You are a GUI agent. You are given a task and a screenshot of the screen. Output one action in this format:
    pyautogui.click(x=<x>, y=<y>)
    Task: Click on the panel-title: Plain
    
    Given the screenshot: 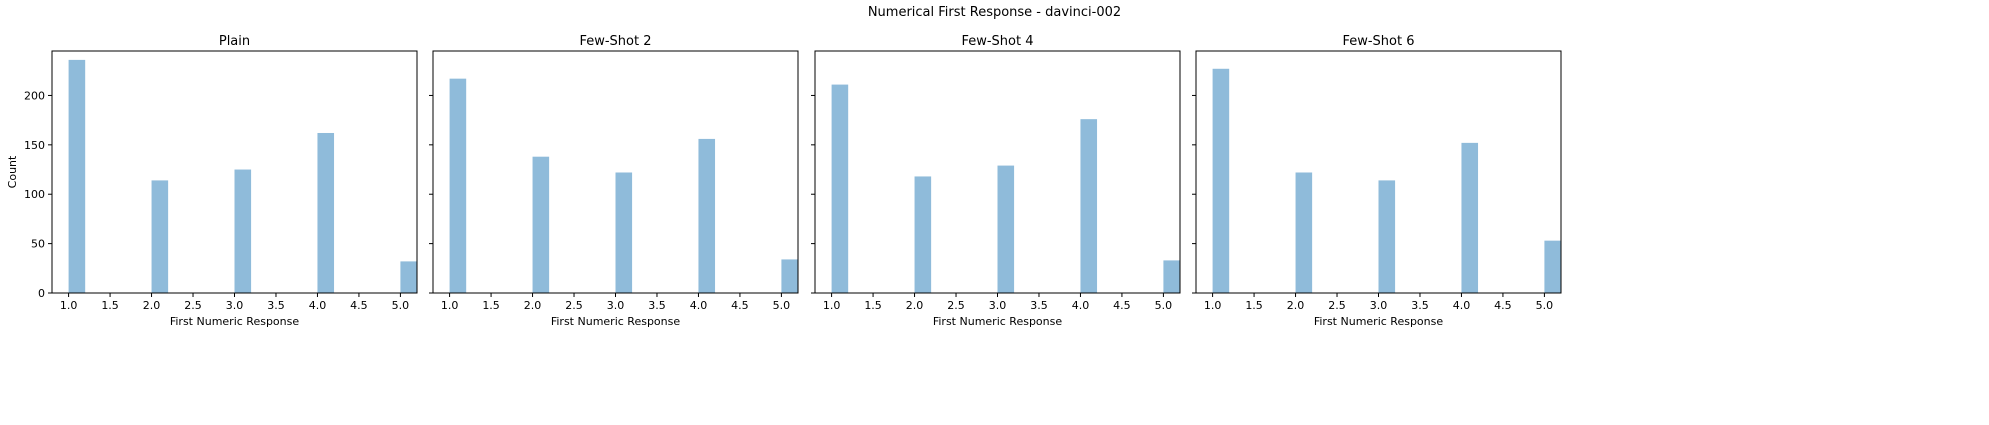 What is the action you would take?
    pyautogui.click(x=234, y=41)
    